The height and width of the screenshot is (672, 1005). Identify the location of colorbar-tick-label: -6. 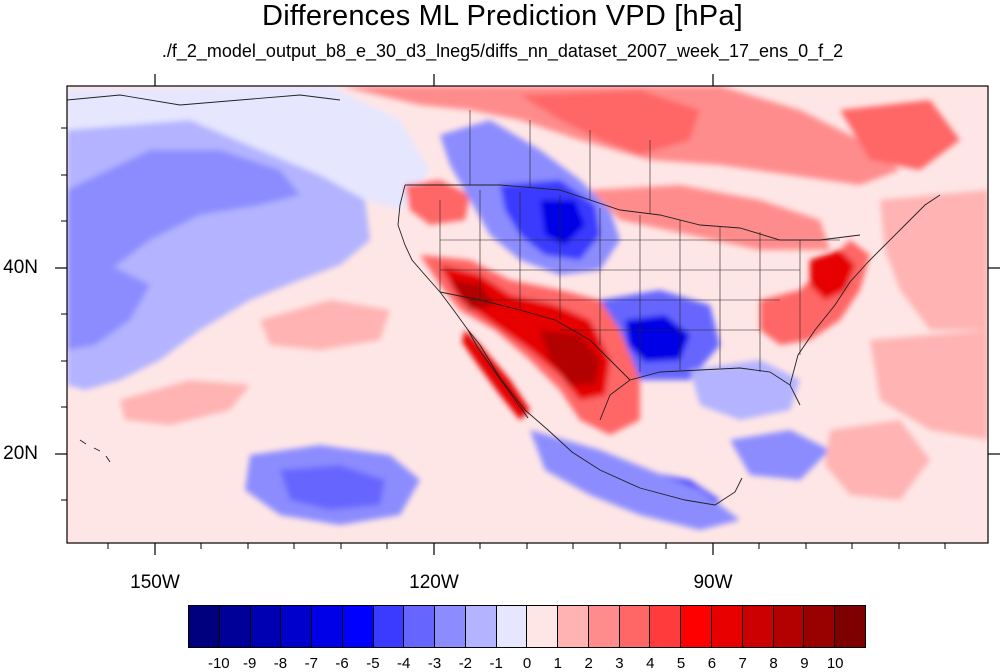
(342, 663).